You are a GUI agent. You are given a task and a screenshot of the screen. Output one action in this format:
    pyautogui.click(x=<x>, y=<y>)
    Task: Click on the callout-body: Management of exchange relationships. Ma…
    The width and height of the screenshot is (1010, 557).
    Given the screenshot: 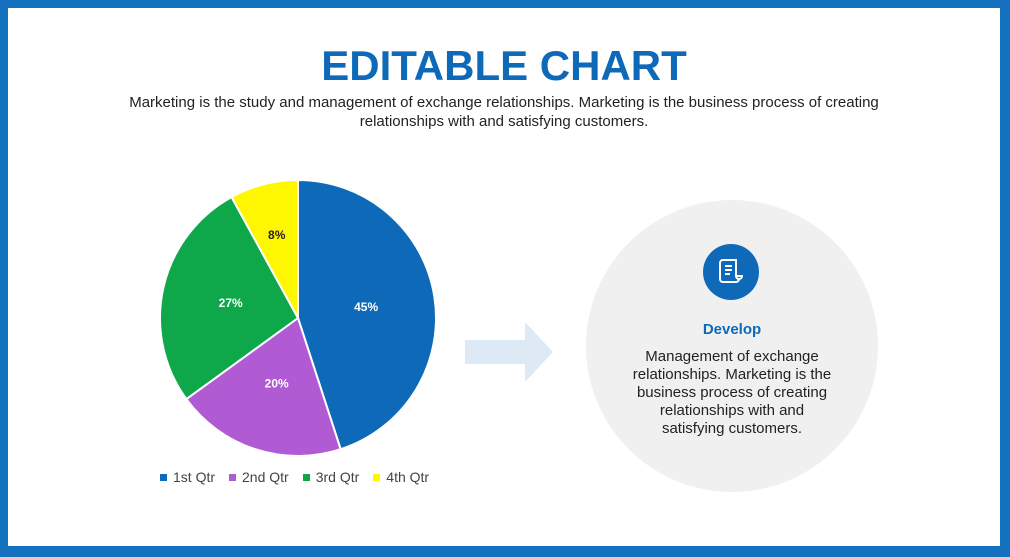 What is the action you would take?
    pyautogui.click(x=732, y=392)
    